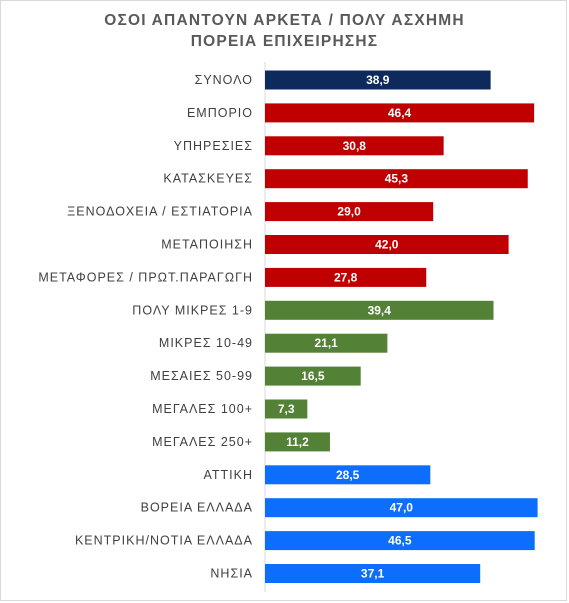 Image resolution: width=569 pixels, height=603 pixels. I want to click on category-label: ΜΕΓΑΛΕΣ 100+, so click(202, 409).